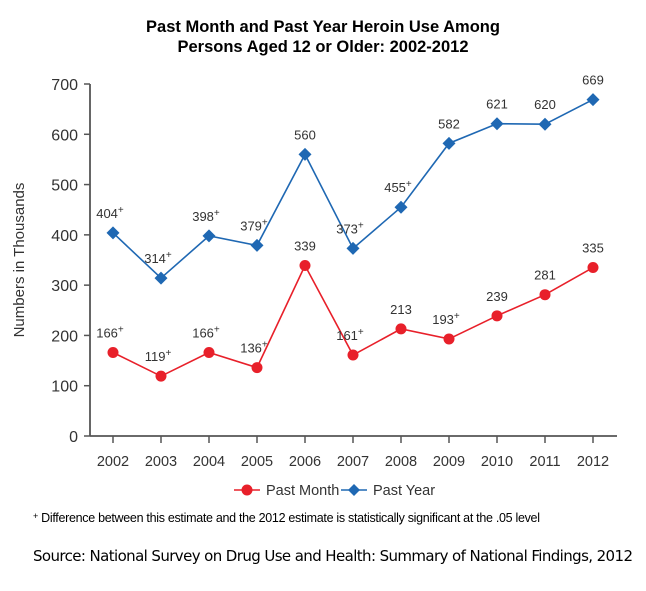 The width and height of the screenshot is (646, 591). Describe the element at coordinates (449, 123) in the screenshot. I see `data-label: 582` at that location.